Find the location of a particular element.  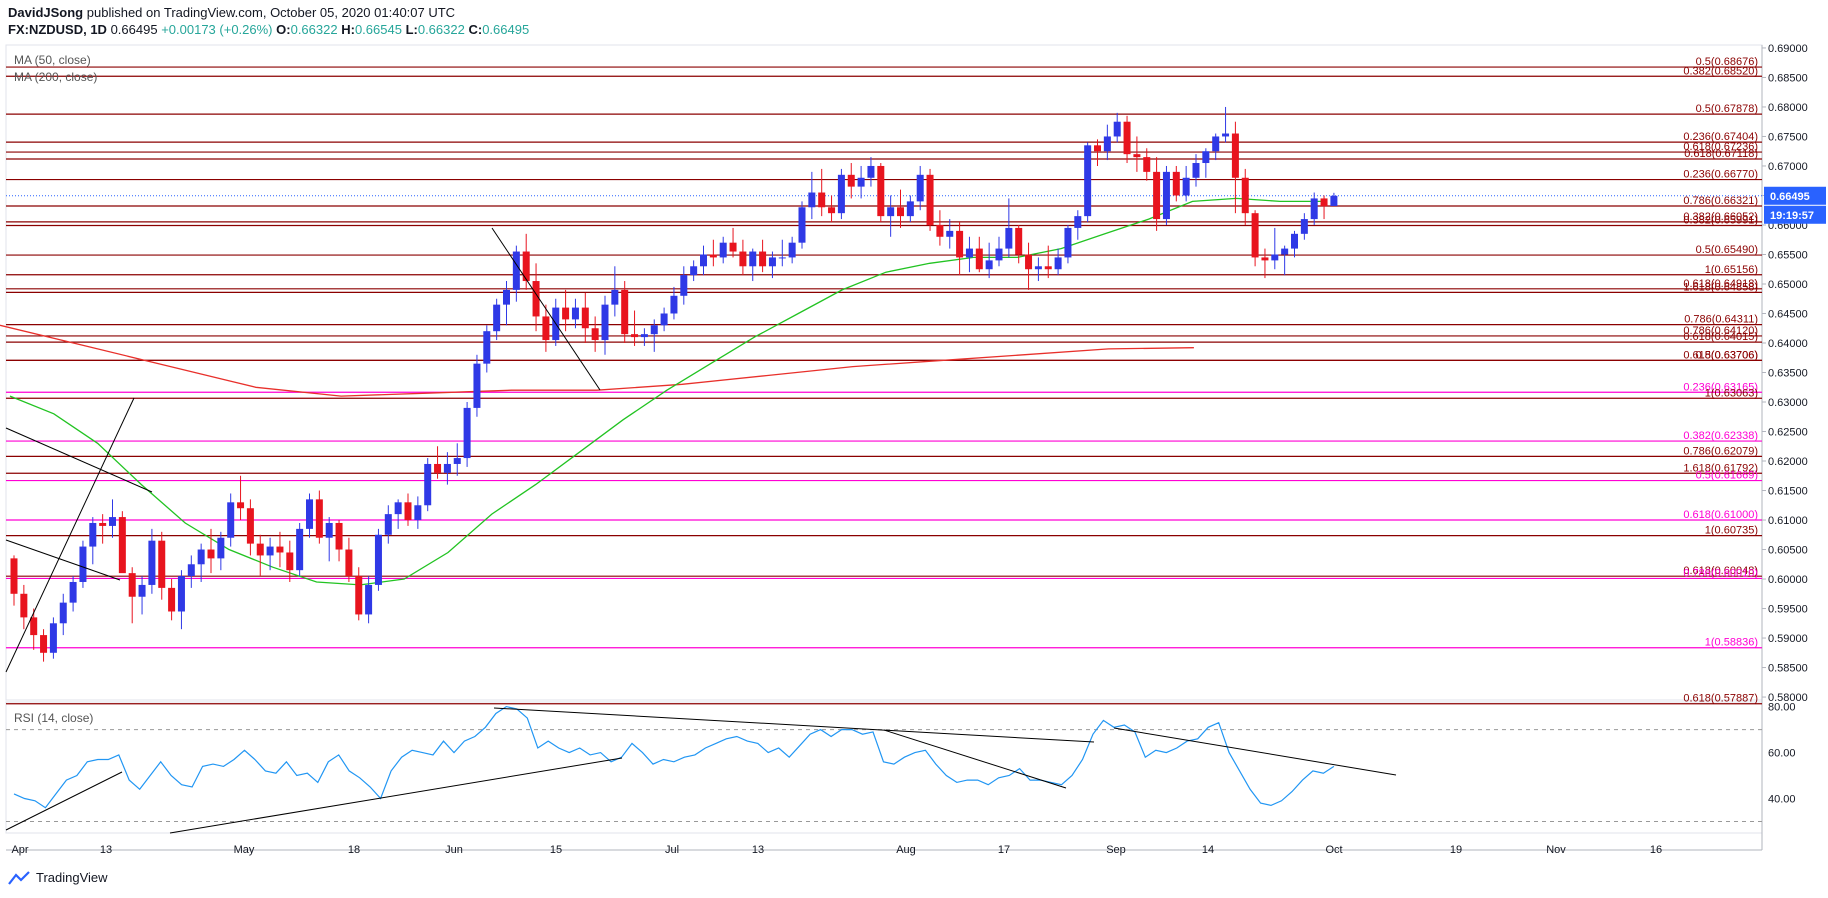

fib-level-label: 0.618(0.57887) is located at coordinates (1720, 699).